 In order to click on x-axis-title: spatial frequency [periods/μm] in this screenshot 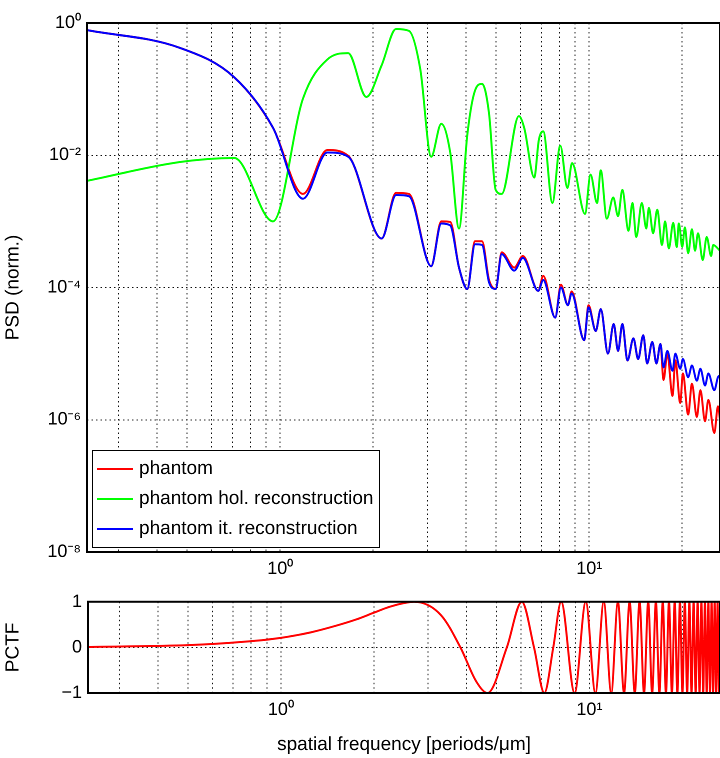, I will do `click(404, 744)`.